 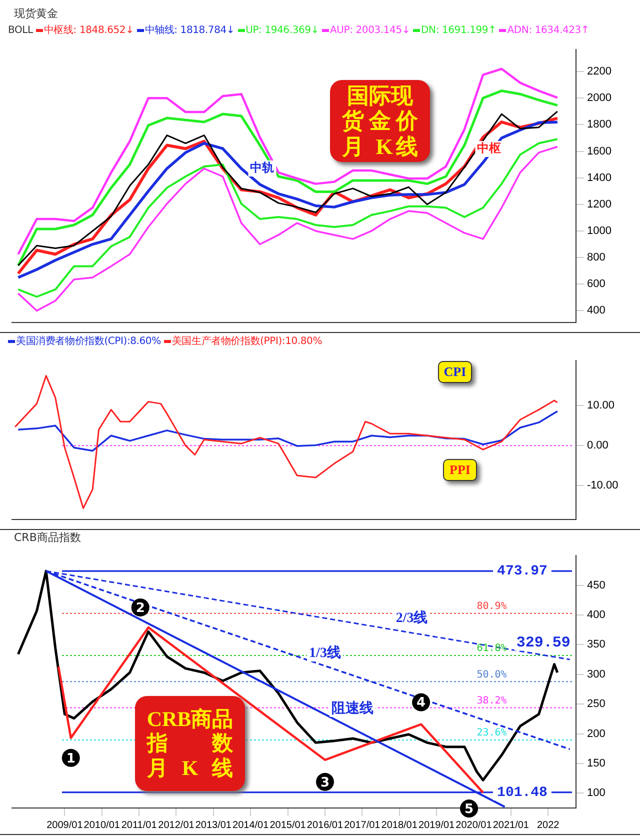 I want to click on x-tick-label: 2015/01, so click(x=288, y=825).